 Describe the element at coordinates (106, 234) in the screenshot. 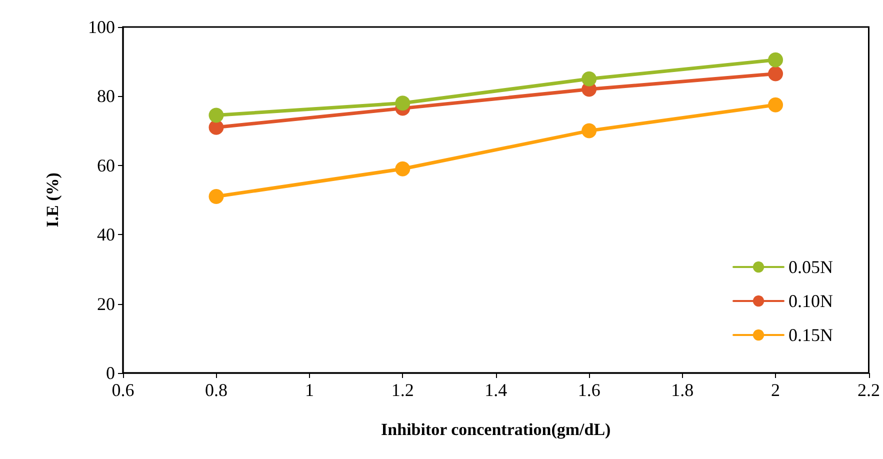

I see `y-tick-label: 40` at that location.